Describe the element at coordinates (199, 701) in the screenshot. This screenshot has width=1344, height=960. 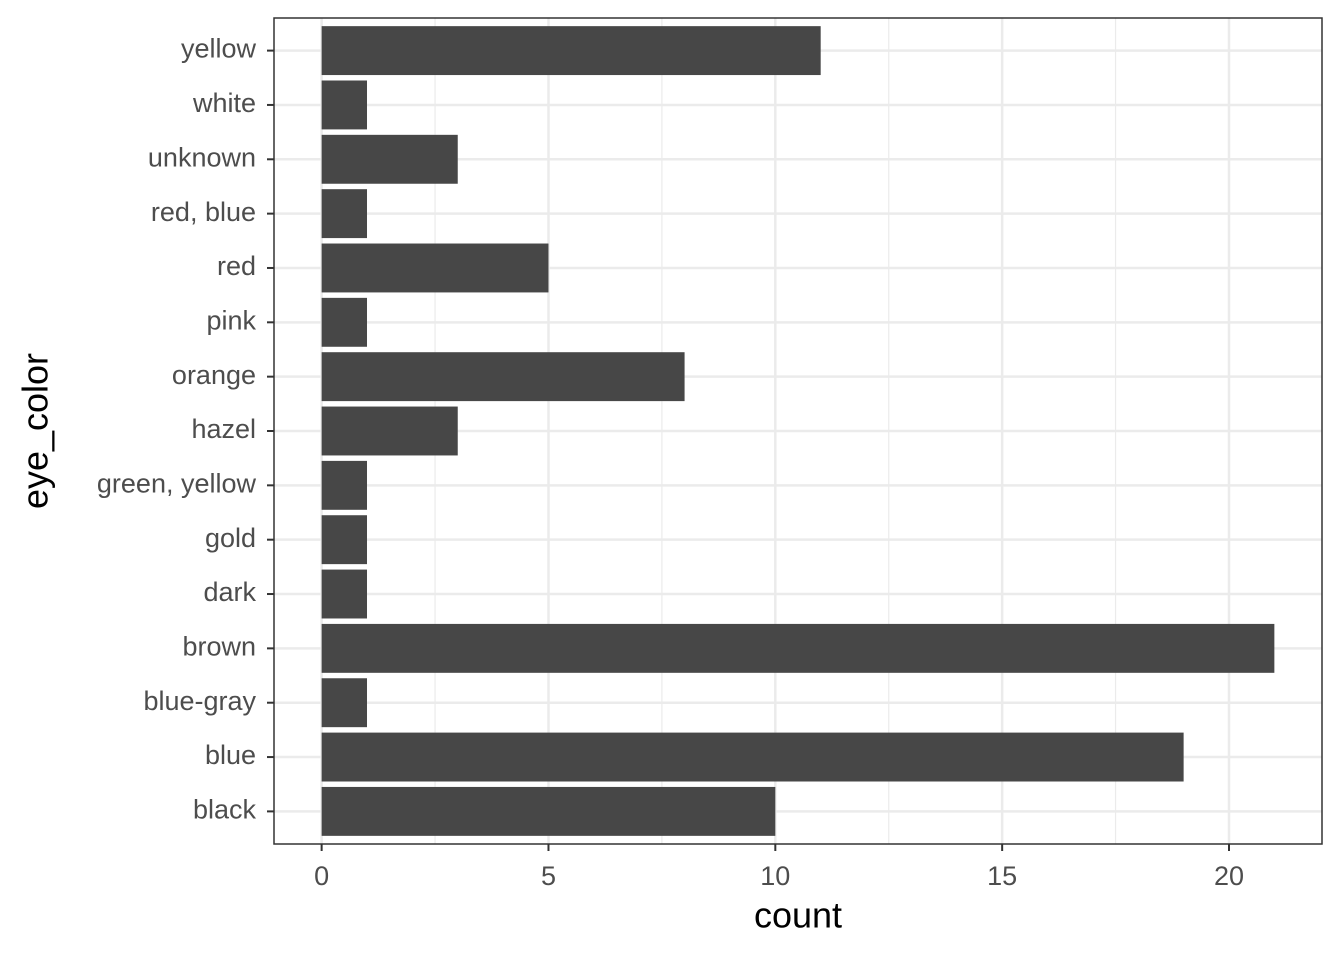
I see `y-tick-label: blue-gray` at that location.